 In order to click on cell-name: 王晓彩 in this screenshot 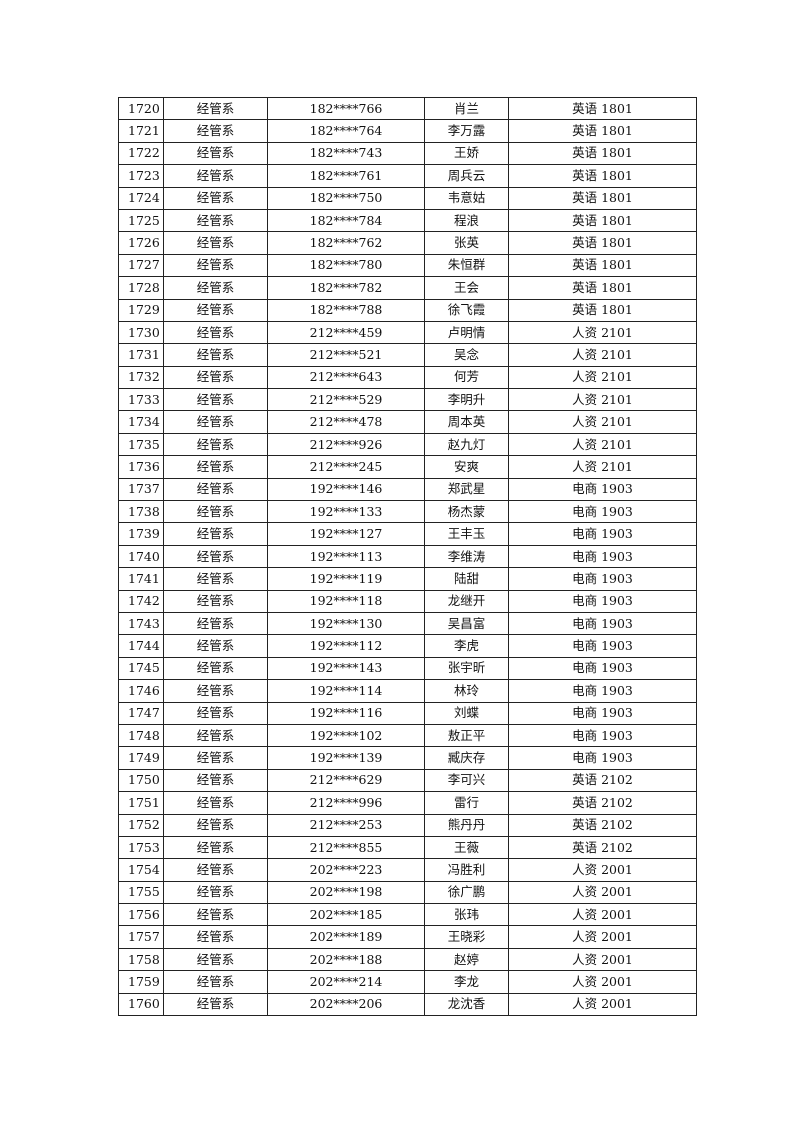, I will do `click(466, 937)`.